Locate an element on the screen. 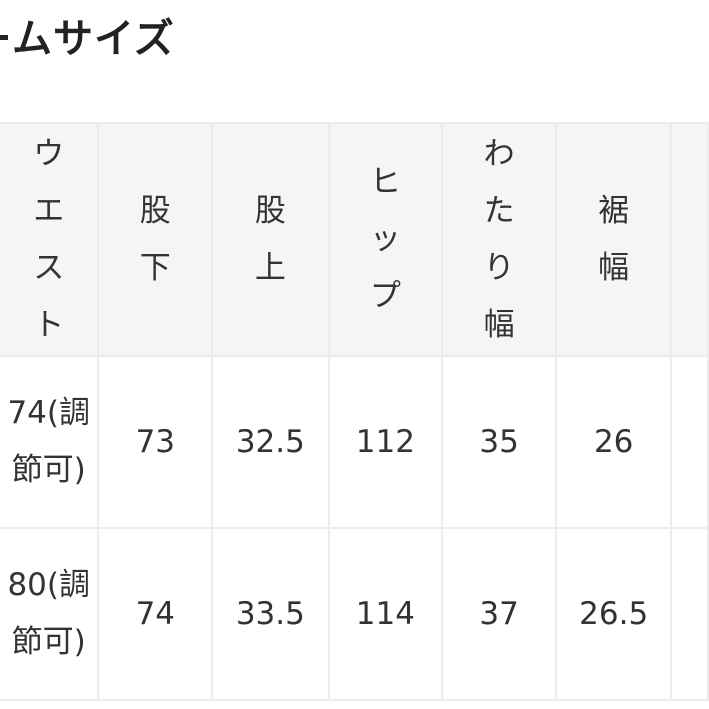 This screenshot has width=709, height=709. header-clipped is located at coordinates (689, 239).